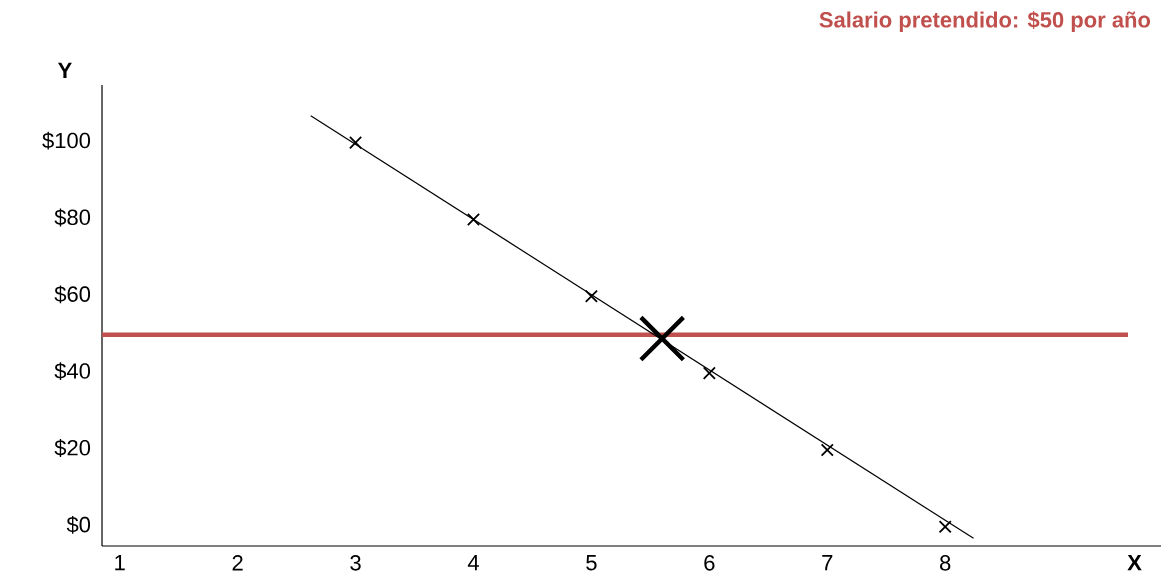 The height and width of the screenshot is (580, 1161). I want to click on x-tick-label: 1, so click(120, 563).